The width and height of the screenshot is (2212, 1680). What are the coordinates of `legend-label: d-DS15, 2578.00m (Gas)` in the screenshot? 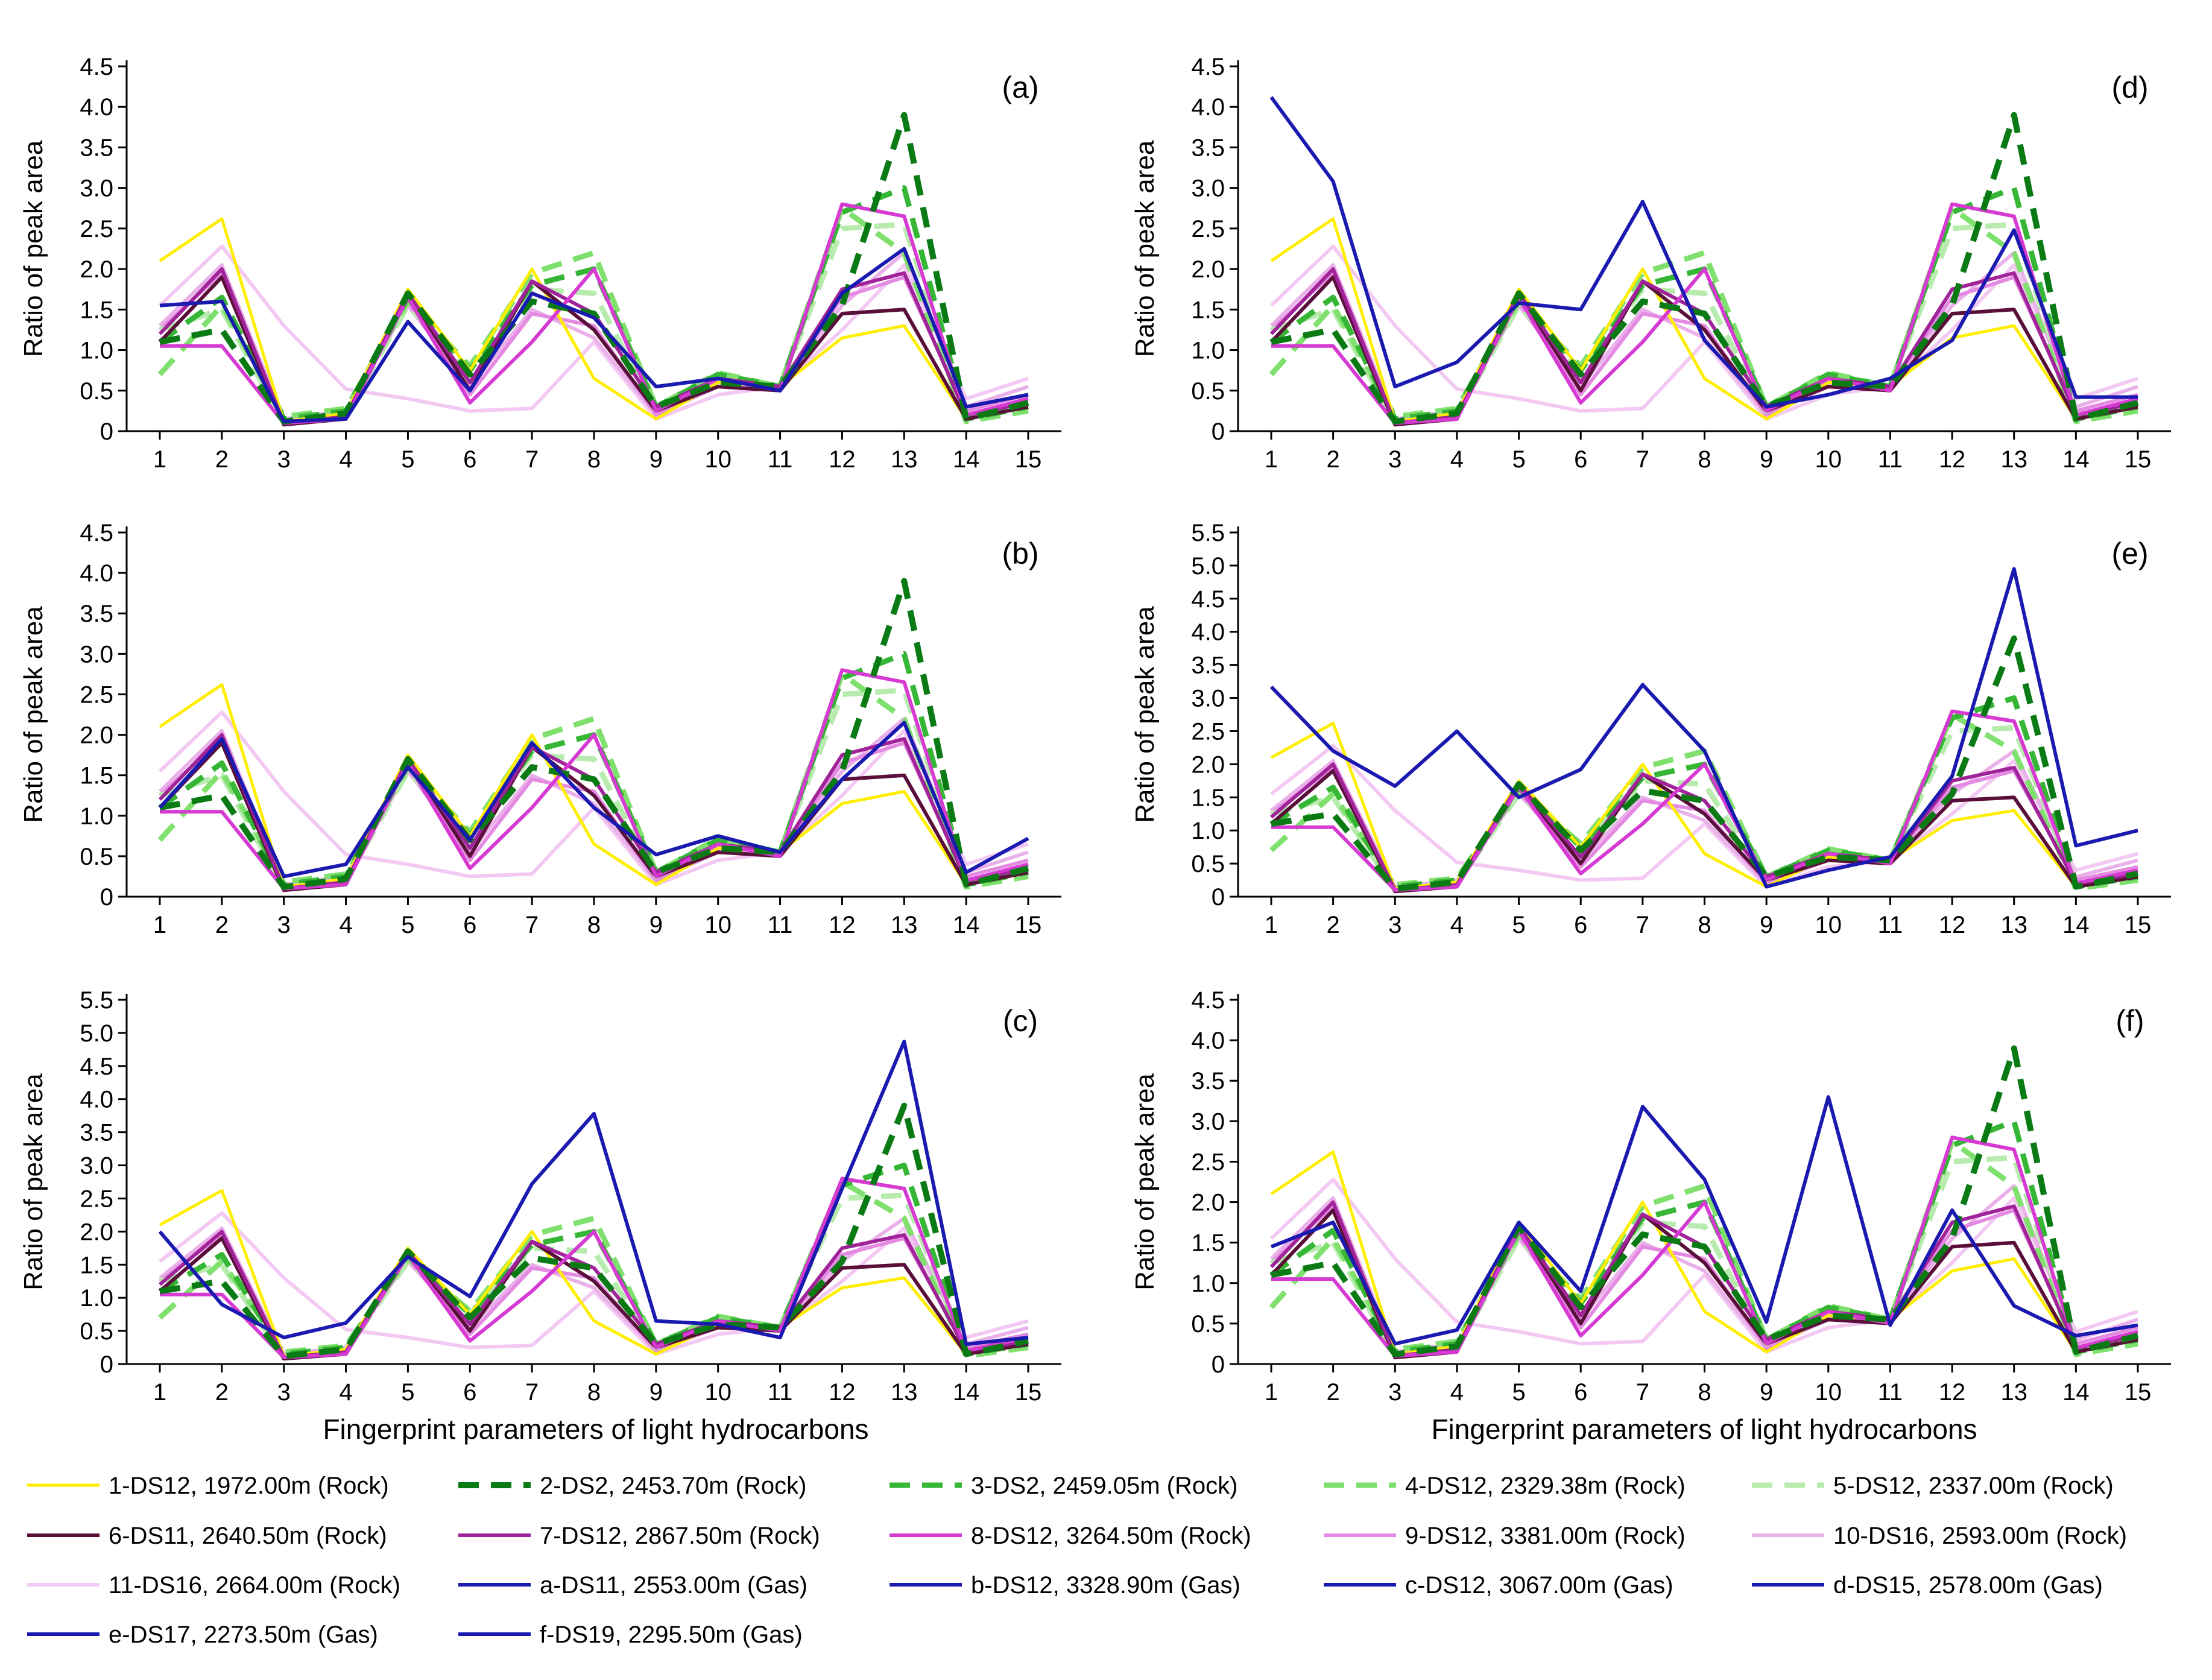 It's located at (1968, 1585).